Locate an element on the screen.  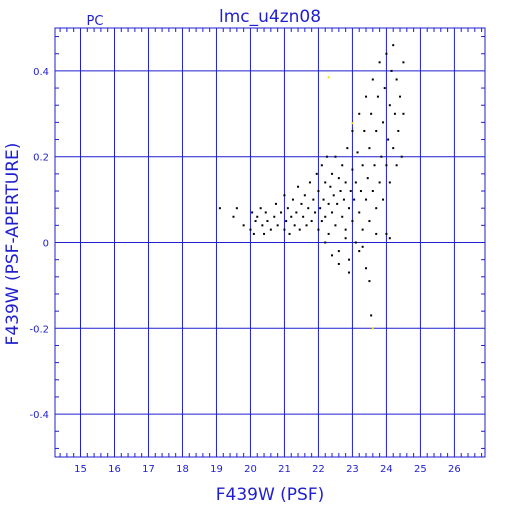
y-tick-label: 0.2 is located at coordinates (41, 158).